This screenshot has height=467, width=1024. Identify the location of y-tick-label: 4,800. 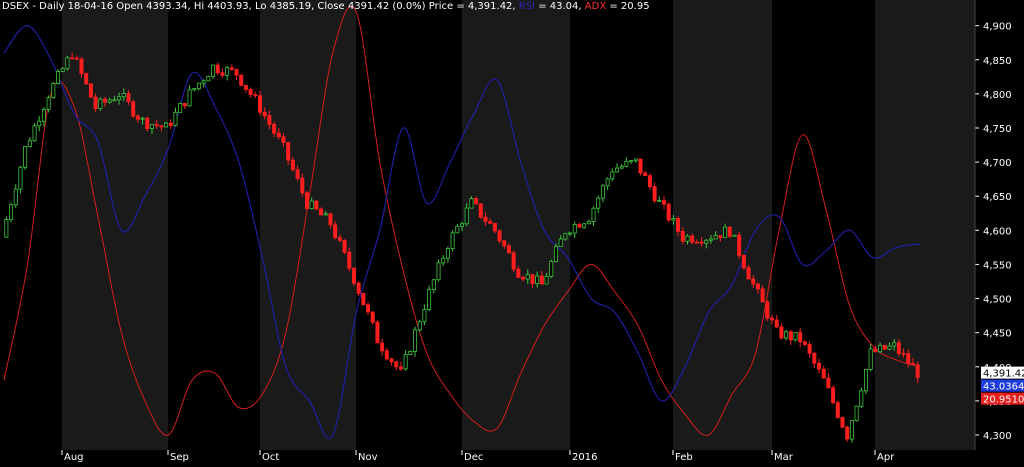
(997, 95).